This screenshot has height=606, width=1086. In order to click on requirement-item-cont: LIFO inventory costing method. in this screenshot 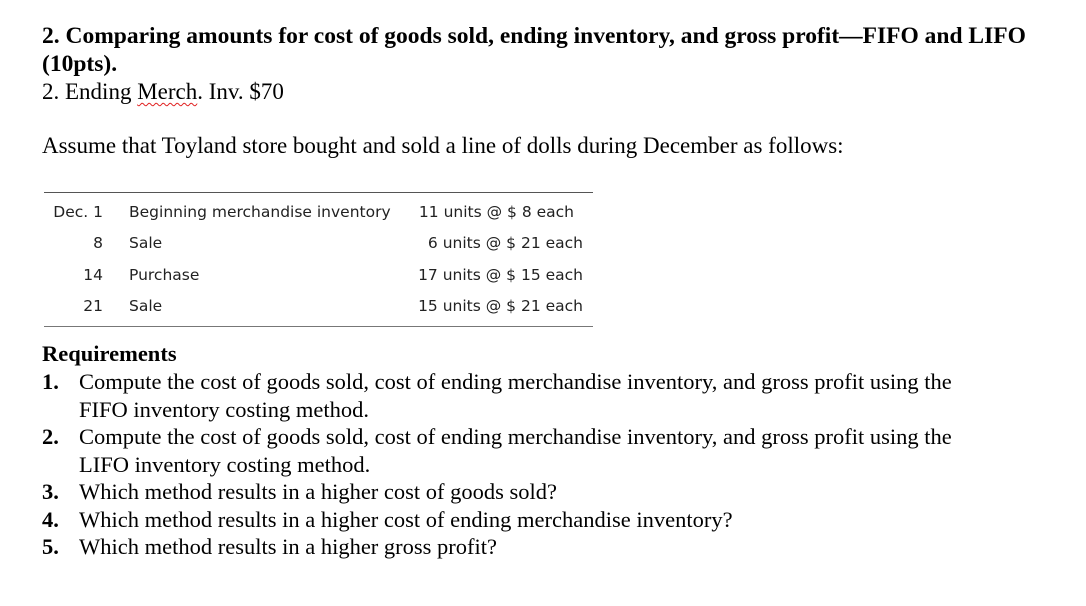, I will do `click(225, 464)`.